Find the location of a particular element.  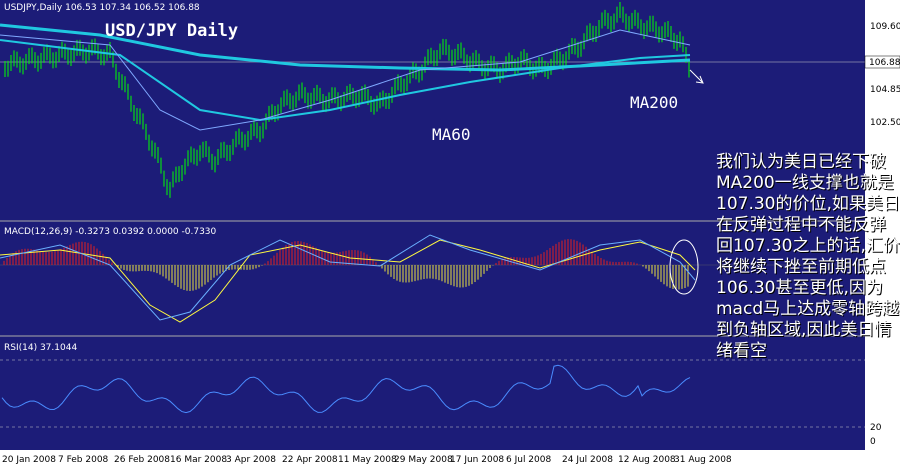

x-tick-label: 3 Apr 2008 is located at coordinates (251, 460).